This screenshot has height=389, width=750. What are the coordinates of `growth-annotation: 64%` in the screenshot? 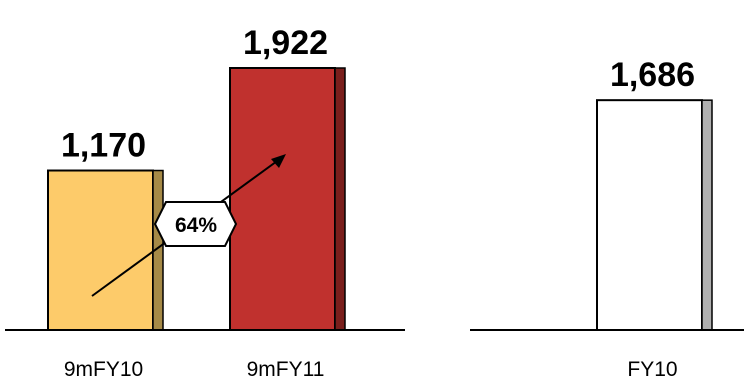 It's located at (188, 225).